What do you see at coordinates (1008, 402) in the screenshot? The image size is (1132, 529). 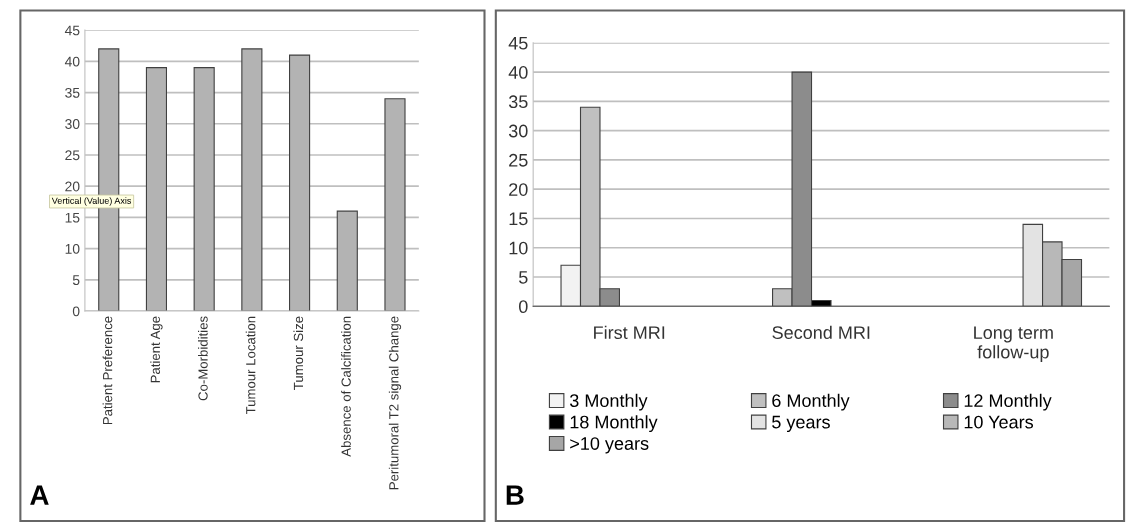 I see `legend-label: 12 Monthly` at bounding box center [1008, 402].